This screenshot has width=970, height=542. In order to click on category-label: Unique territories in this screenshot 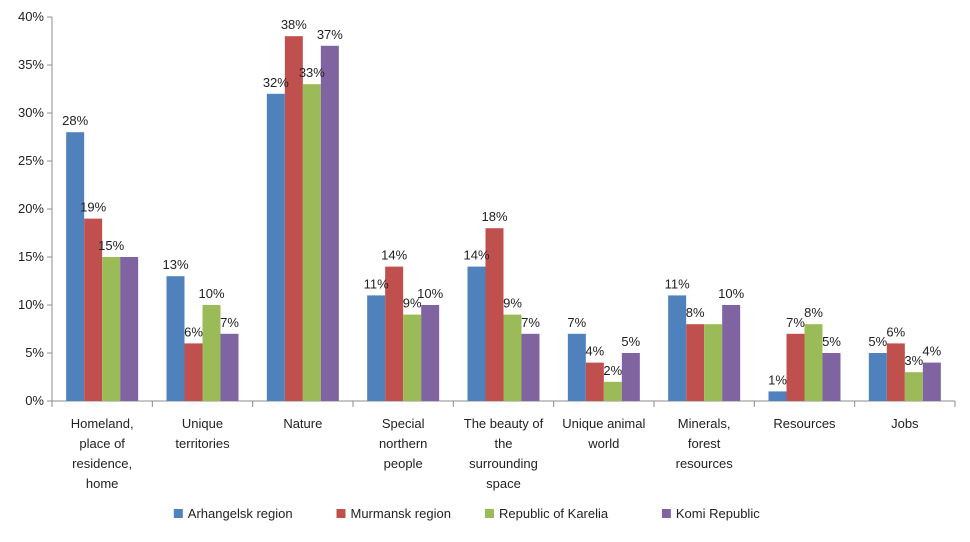, I will do `click(202, 433)`.